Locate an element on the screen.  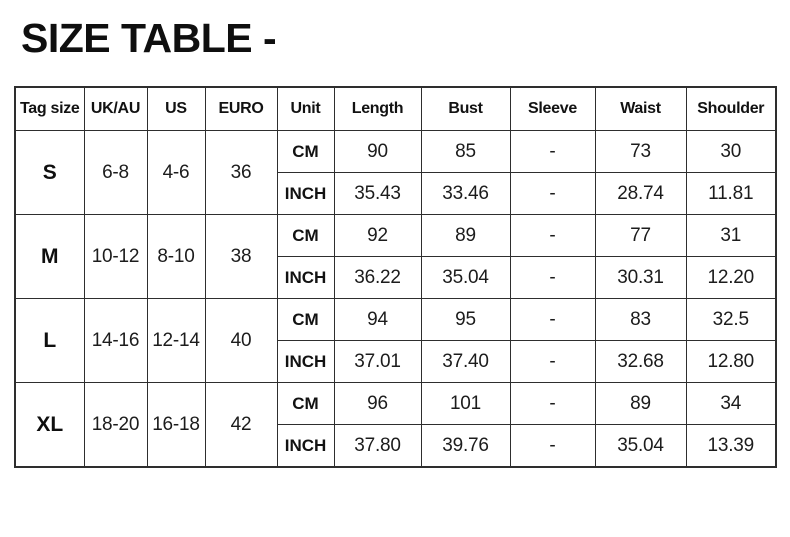
uk-au-value: 14-16 is located at coordinates (115, 341).